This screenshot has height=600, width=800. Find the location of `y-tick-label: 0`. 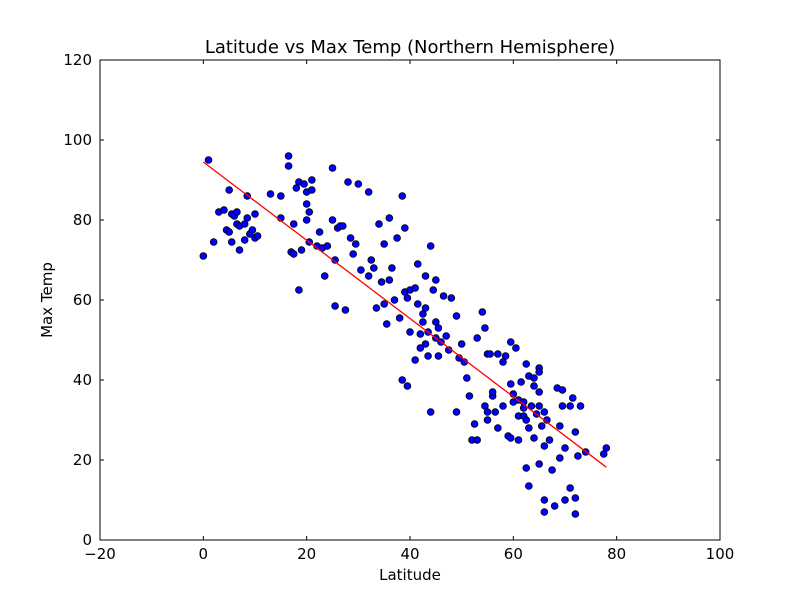

y-tick-label: 0 is located at coordinates (87, 540).